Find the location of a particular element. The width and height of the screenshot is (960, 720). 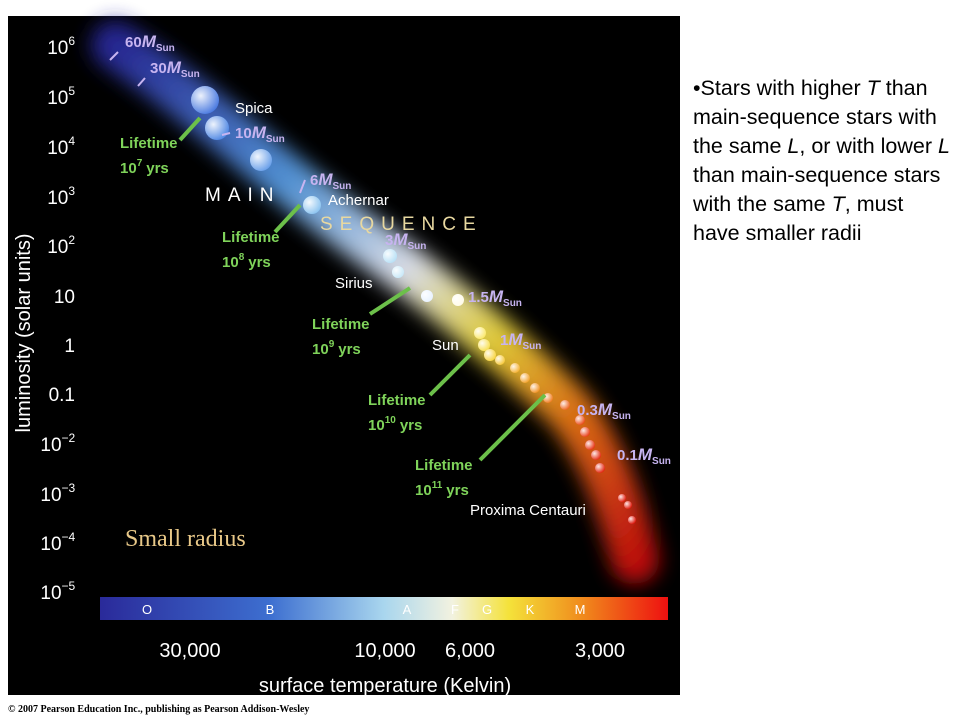

spectral-class: M is located at coordinates (580, 609).